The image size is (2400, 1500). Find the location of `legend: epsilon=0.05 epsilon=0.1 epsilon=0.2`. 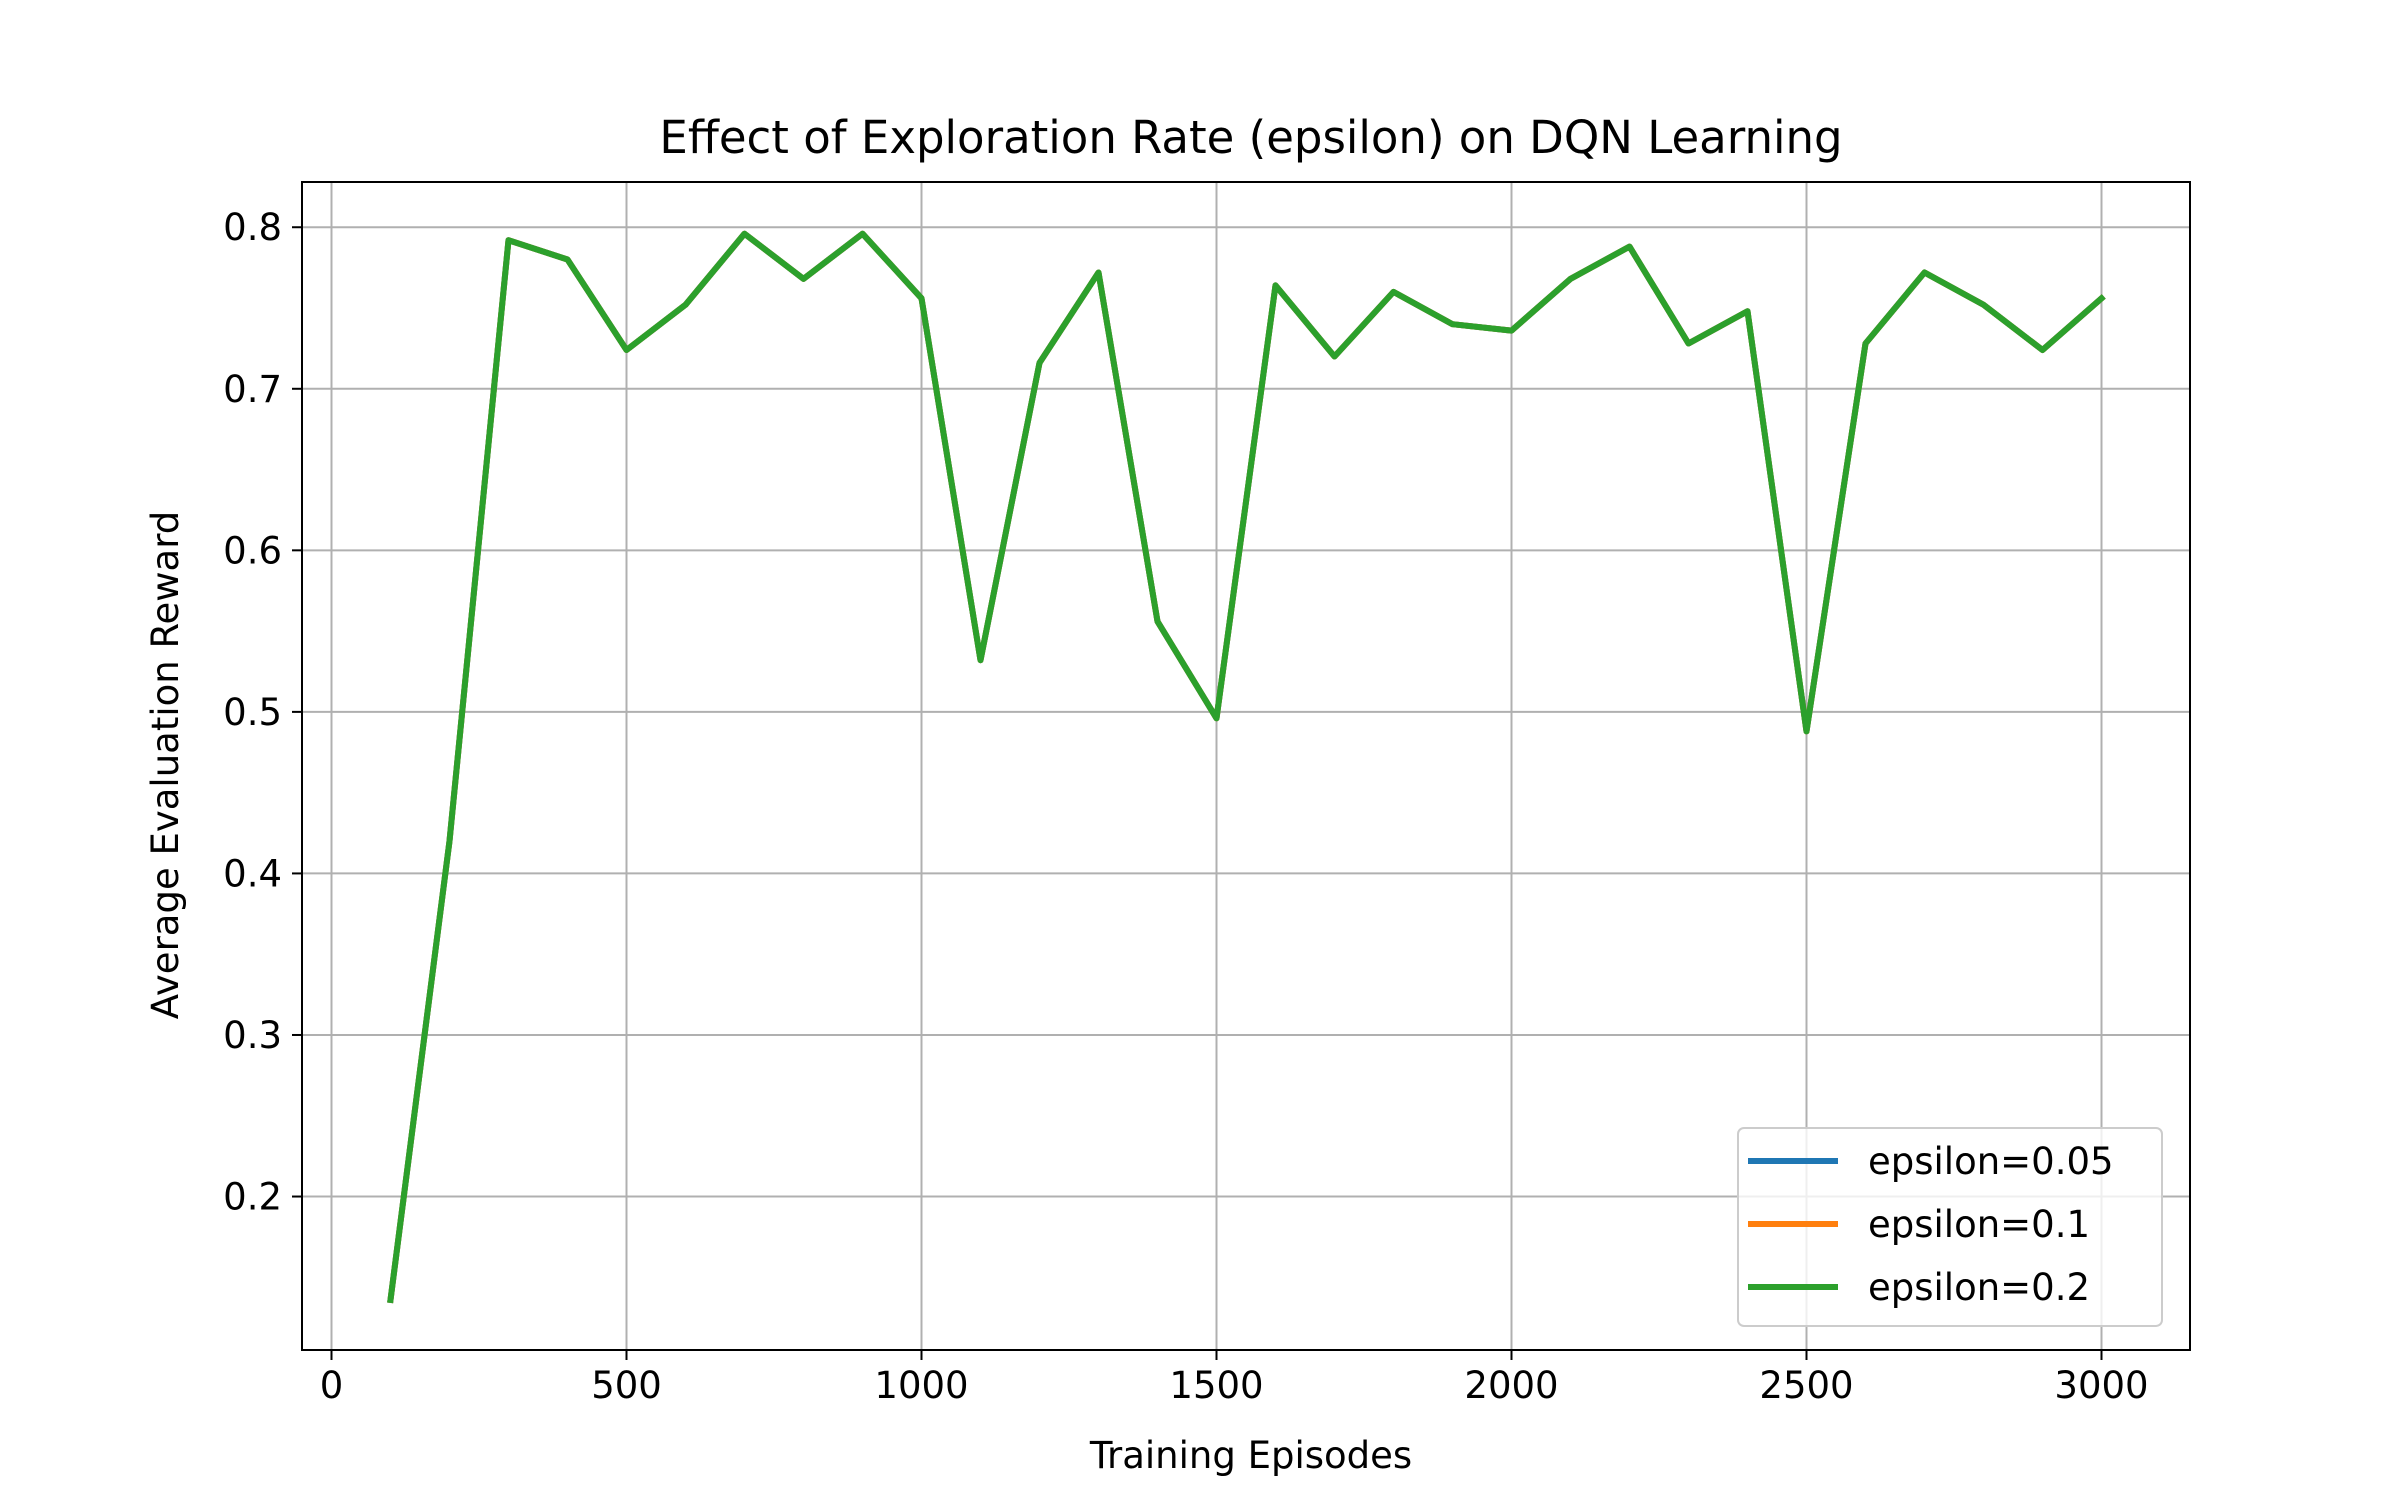

legend: epsilon=0.05 epsilon=0.1 epsilon=0.2 is located at coordinates (1950, 1227).